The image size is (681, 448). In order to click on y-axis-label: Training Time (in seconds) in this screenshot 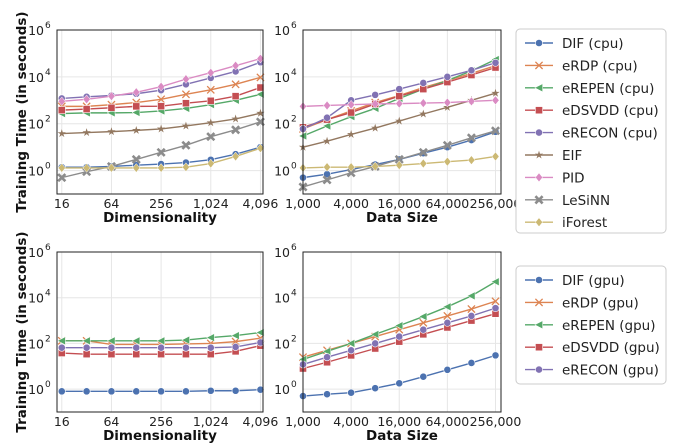, I will do `click(22, 331)`.